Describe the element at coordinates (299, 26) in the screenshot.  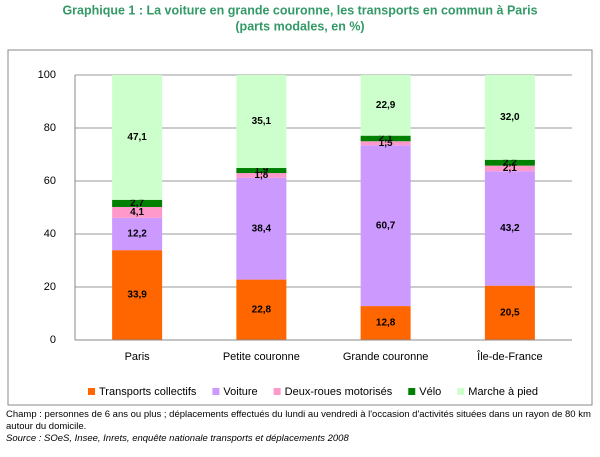
I see `chart-subtitle: (parts modales, en %)` at that location.